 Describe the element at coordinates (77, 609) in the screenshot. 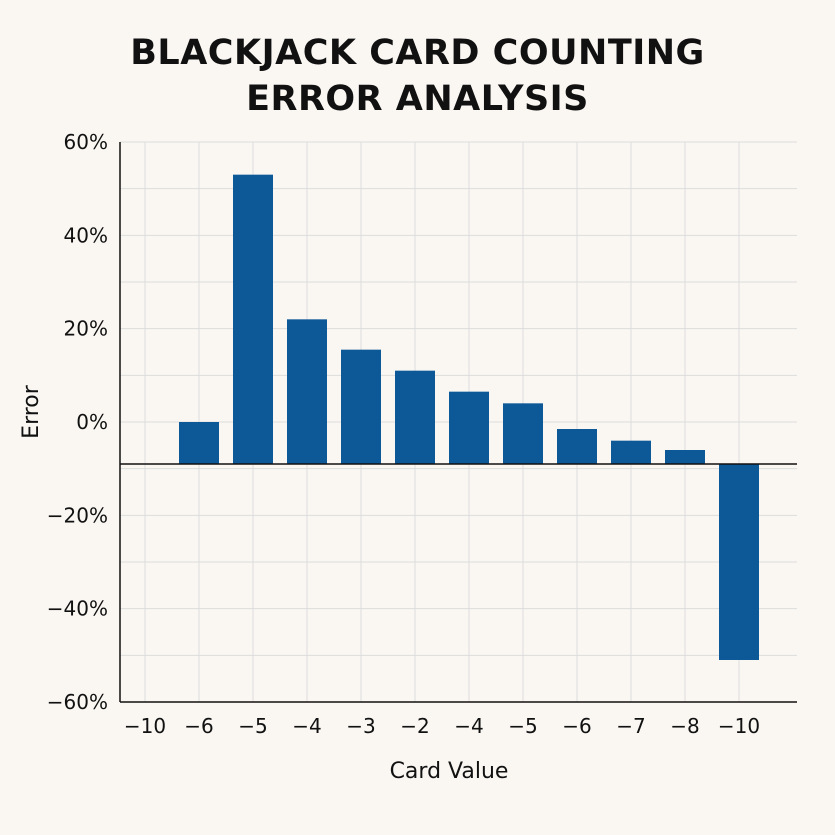

I see `y-tick-label: −40%` at that location.